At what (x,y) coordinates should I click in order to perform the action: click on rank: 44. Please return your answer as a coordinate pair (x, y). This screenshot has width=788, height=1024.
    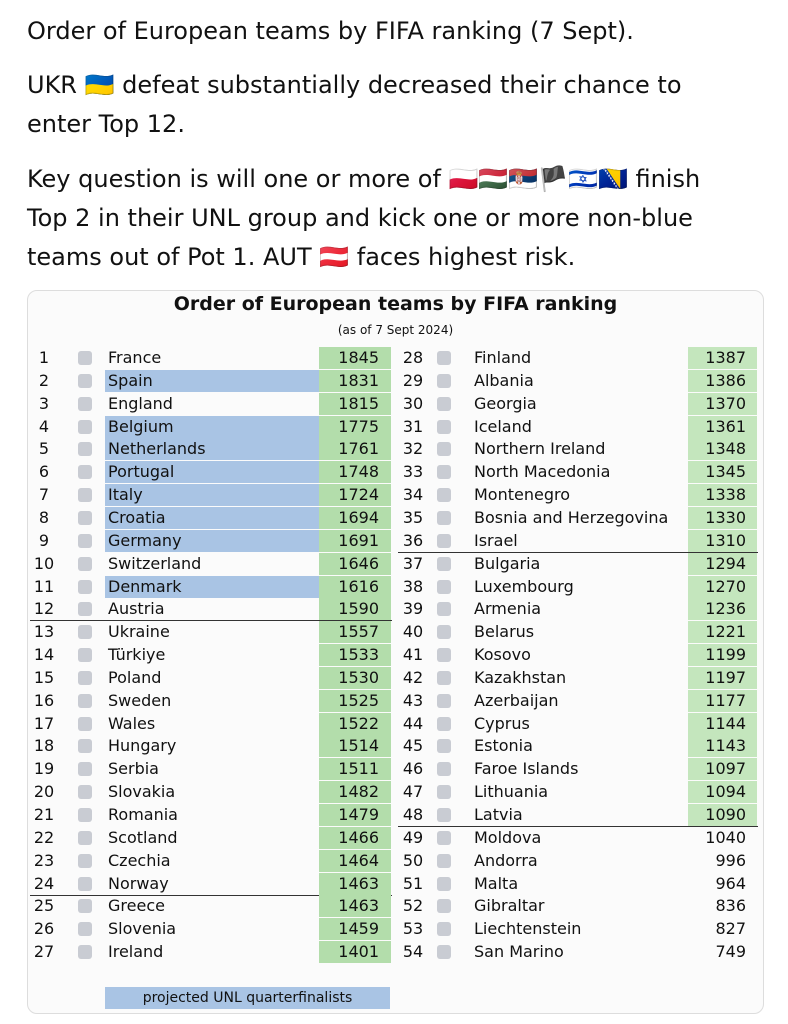
    Looking at the image, I should click on (413, 723).